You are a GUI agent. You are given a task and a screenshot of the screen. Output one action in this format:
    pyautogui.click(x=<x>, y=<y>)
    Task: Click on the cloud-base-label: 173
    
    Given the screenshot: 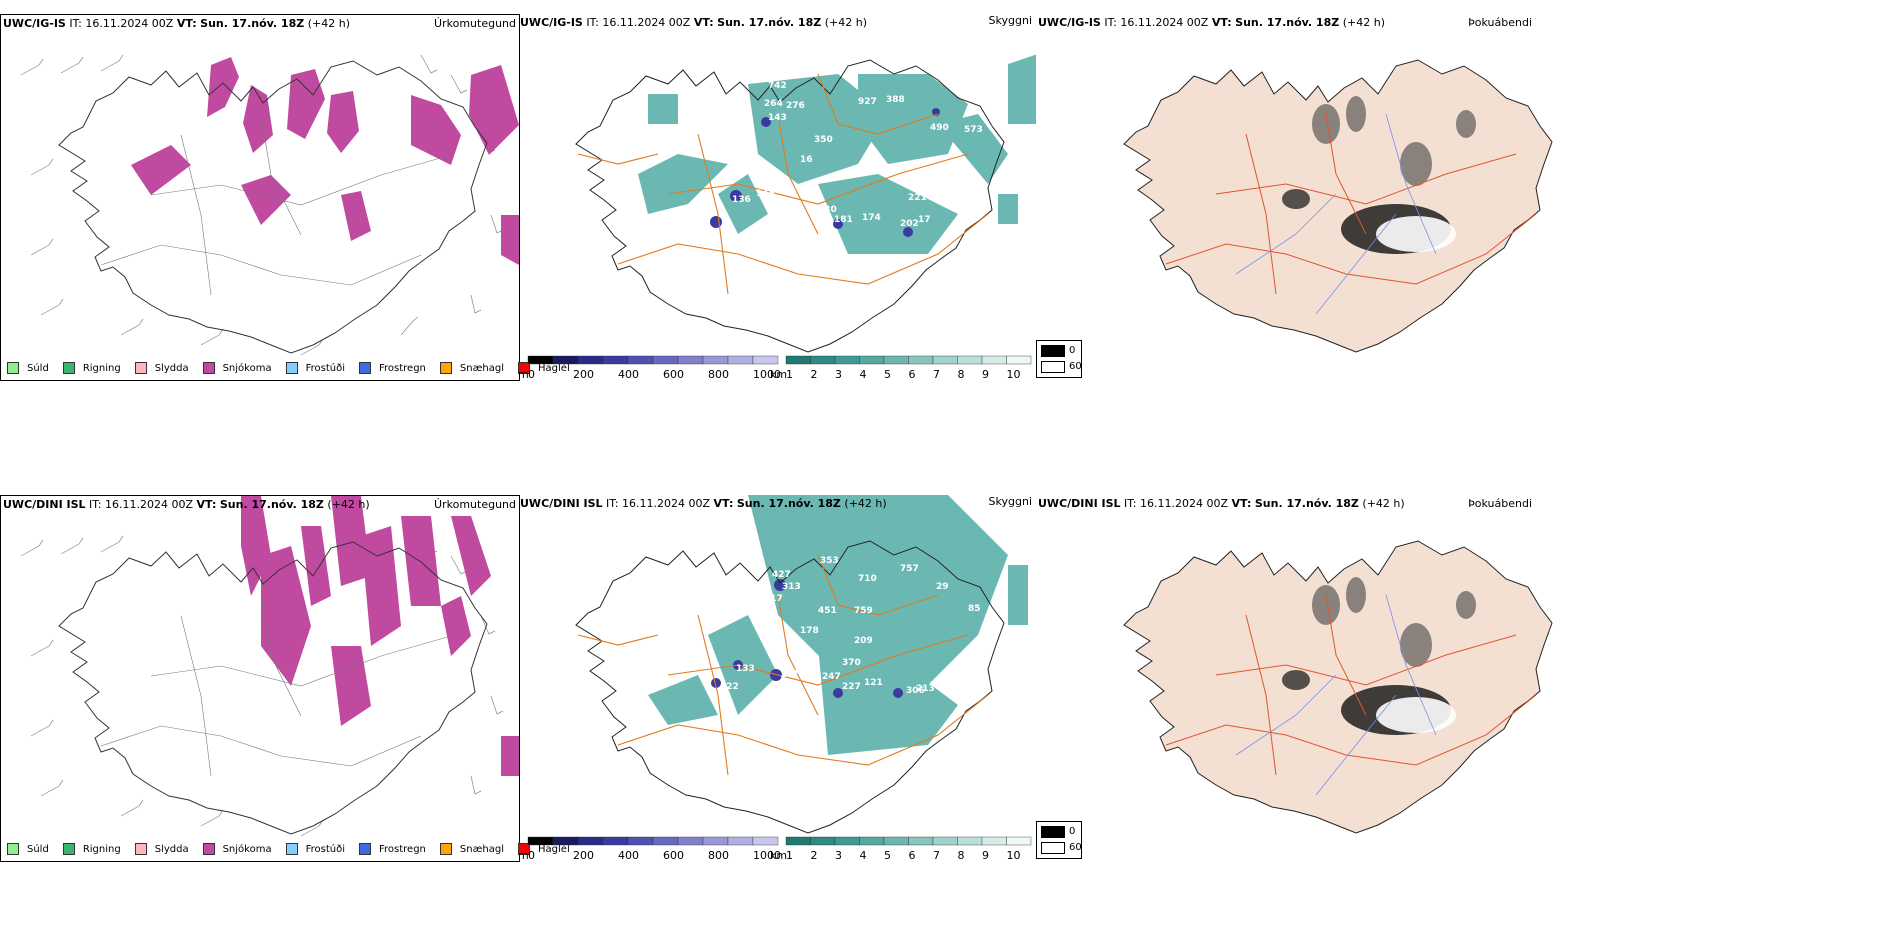 What is the action you would take?
    pyautogui.click(x=803, y=669)
    